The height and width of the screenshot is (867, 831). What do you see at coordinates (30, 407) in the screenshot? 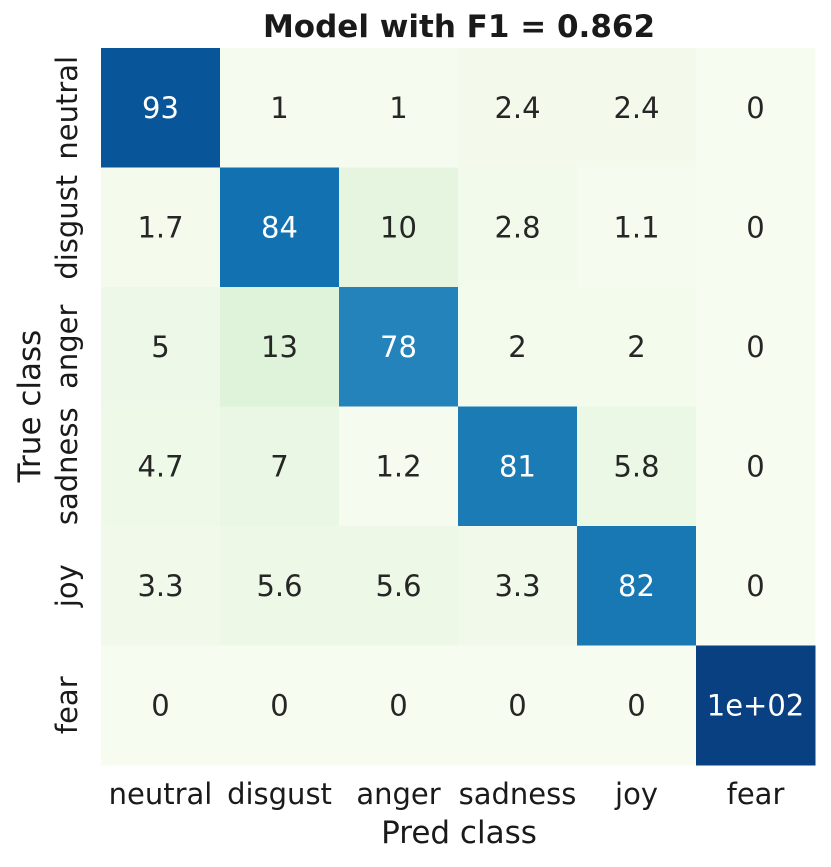
I see `y-axis-label: True class` at bounding box center [30, 407].